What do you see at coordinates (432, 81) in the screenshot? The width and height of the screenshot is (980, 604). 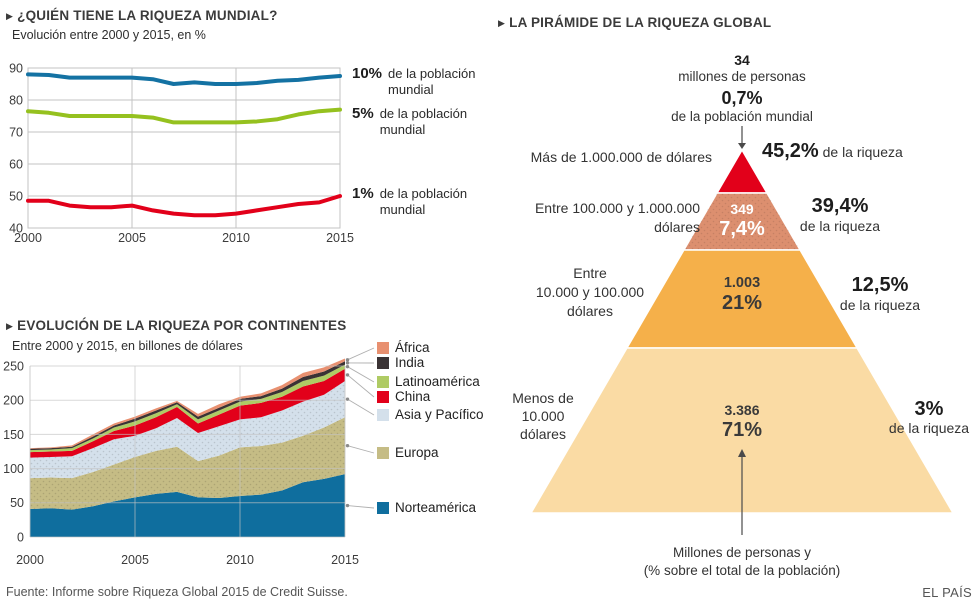 I see `top10-text: de la población mundial` at bounding box center [432, 81].